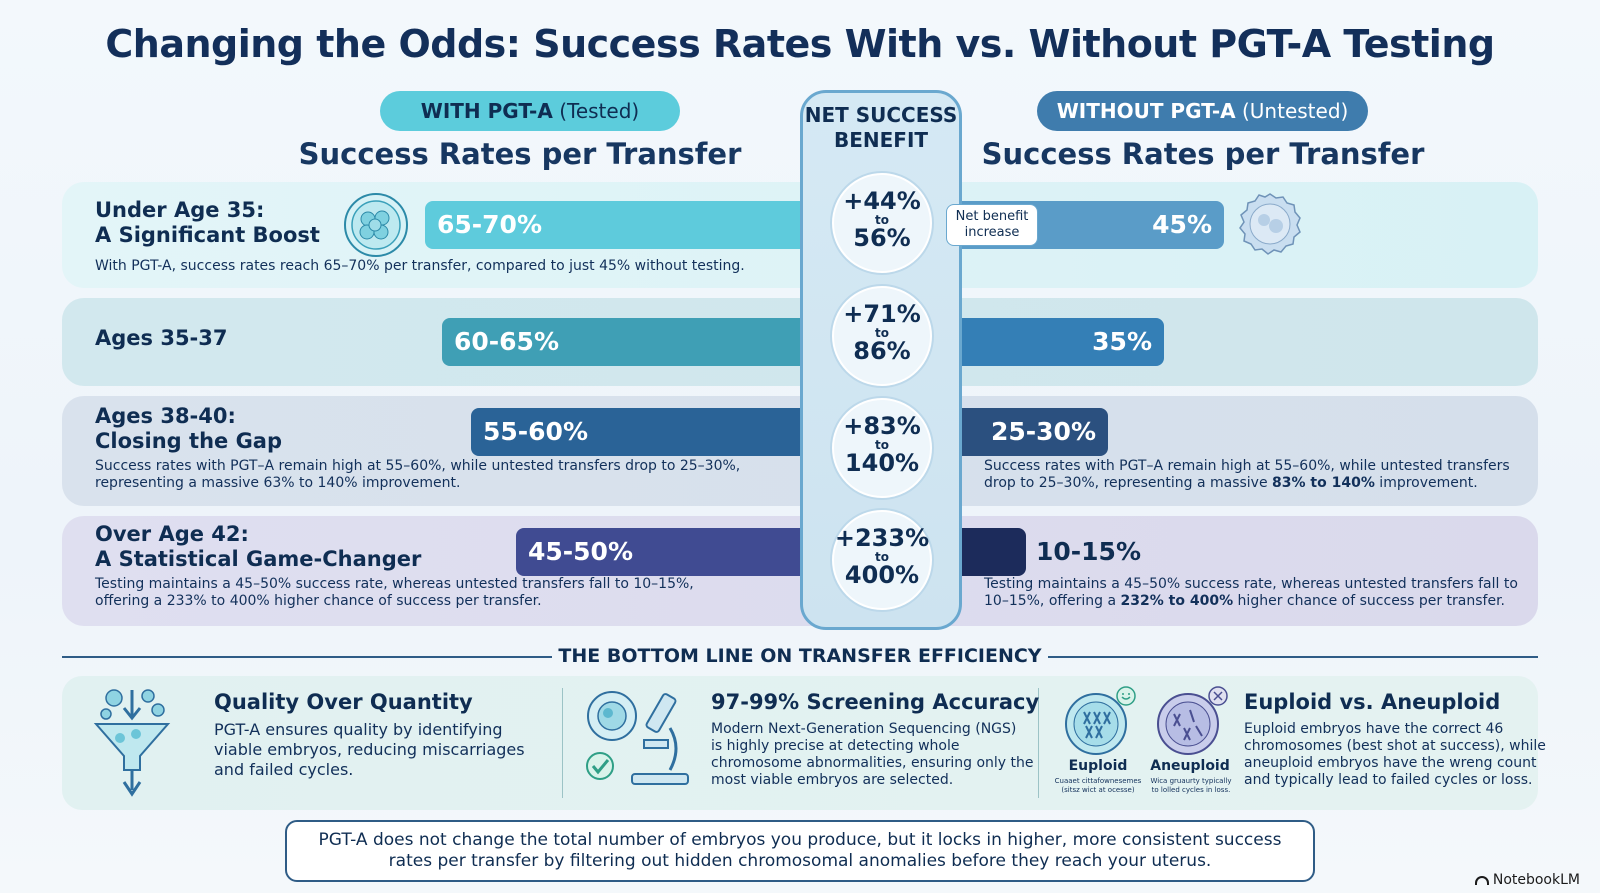 The image size is (1600, 893). Describe the element at coordinates (180, 210) in the screenshot. I see `row-title-line: Under Age 35:` at that location.